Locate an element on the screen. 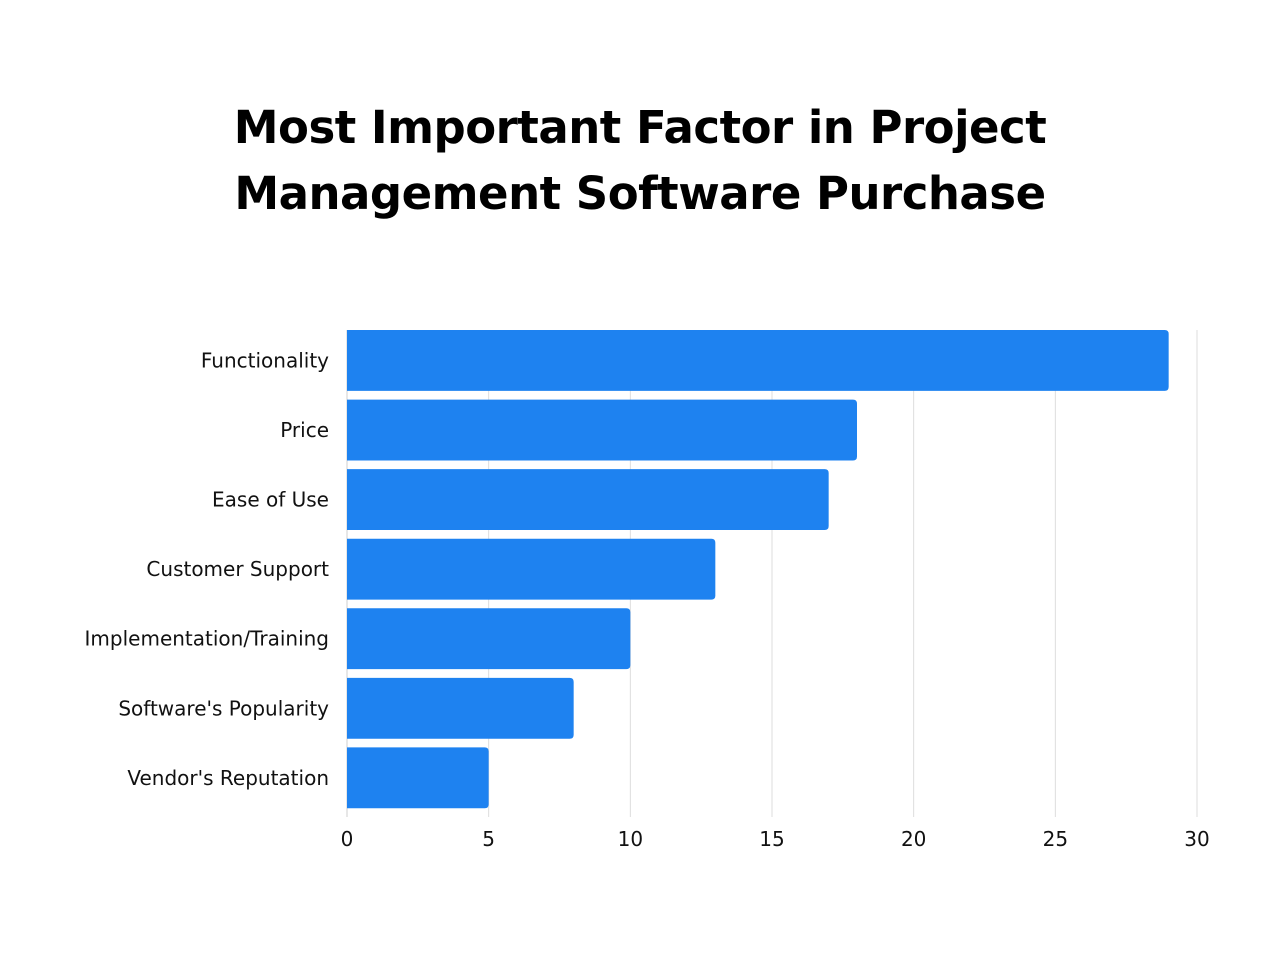 This screenshot has height=960, width=1280. category-label: Customer Support is located at coordinates (237, 569).